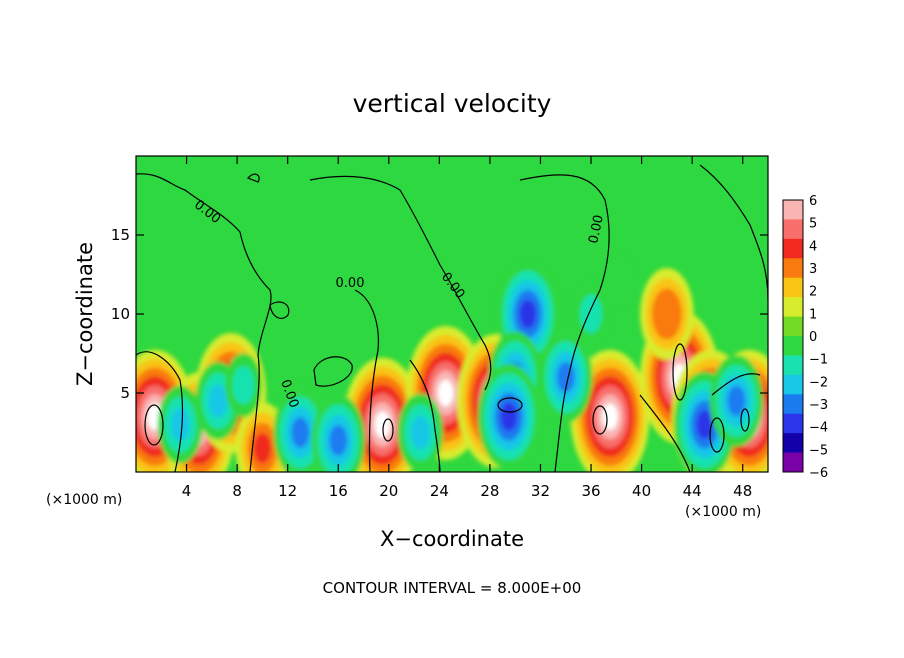  Describe the element at coordinates (818, 360) in the screenshot. I see `colorbar-tick-label: −1` at that location.